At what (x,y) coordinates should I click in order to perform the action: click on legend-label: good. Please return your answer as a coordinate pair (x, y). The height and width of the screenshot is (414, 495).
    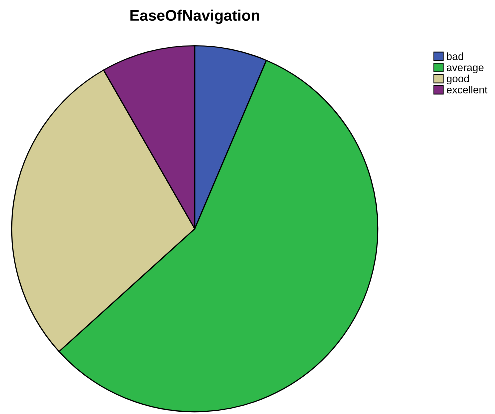
    Looking at the image, I should click on (458, 79).